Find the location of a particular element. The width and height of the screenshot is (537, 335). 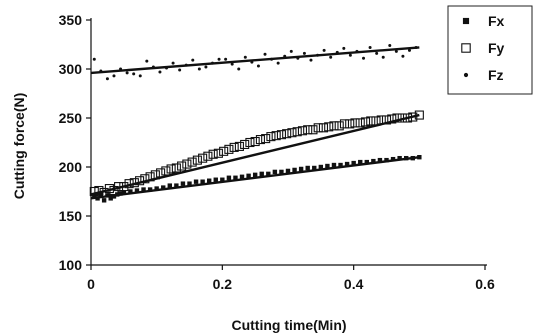

x-tick-label: 0 is located at coordinates (91, 284).